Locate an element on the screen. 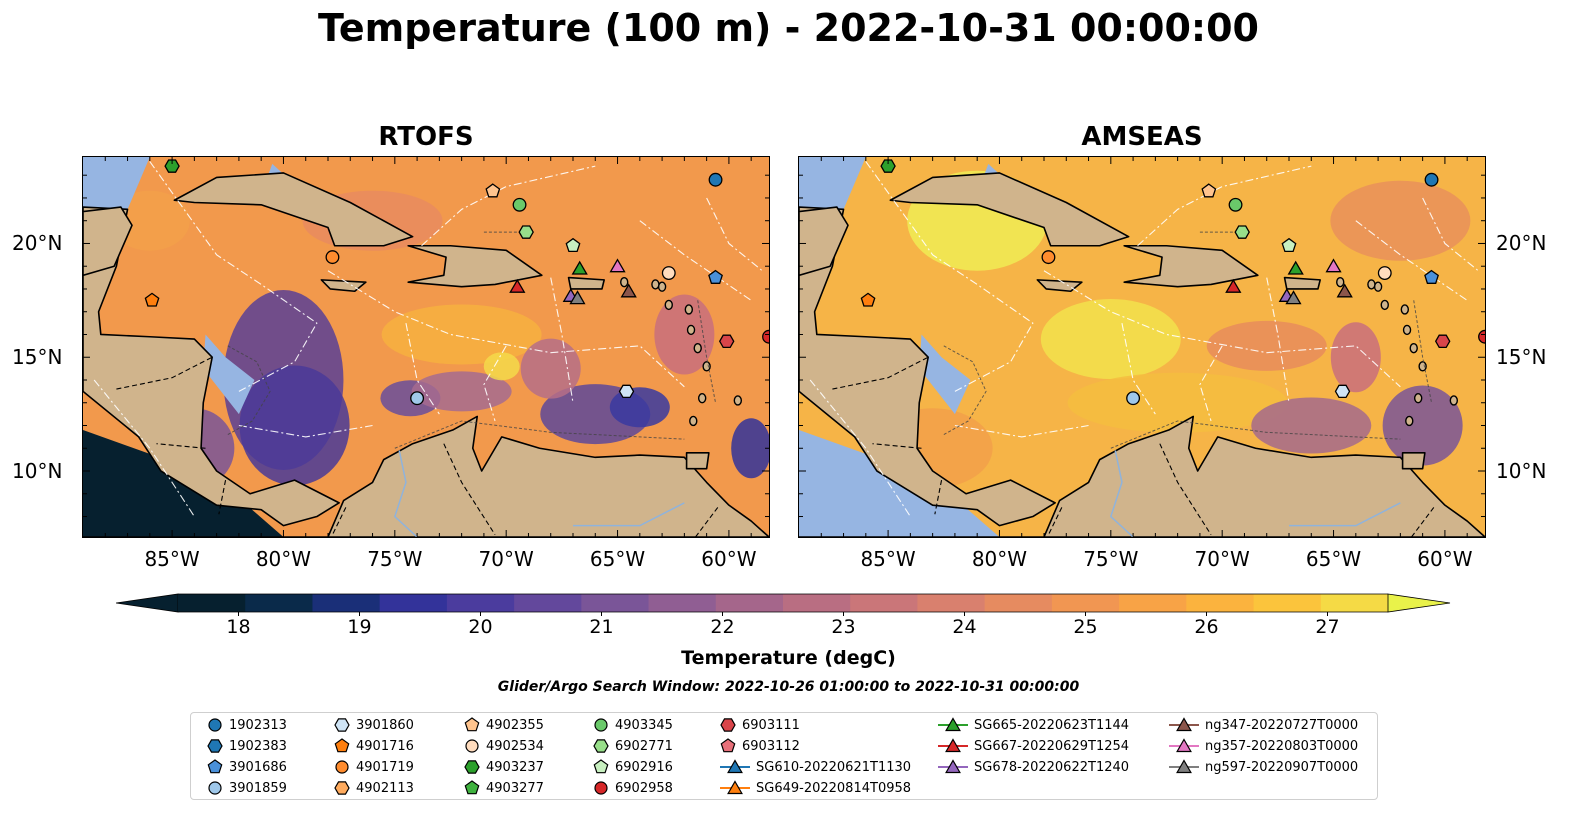 This screenshot has width=1577, height=827. legend-label: ng347-20220727T0000 is located at coordinates (1282, 725).